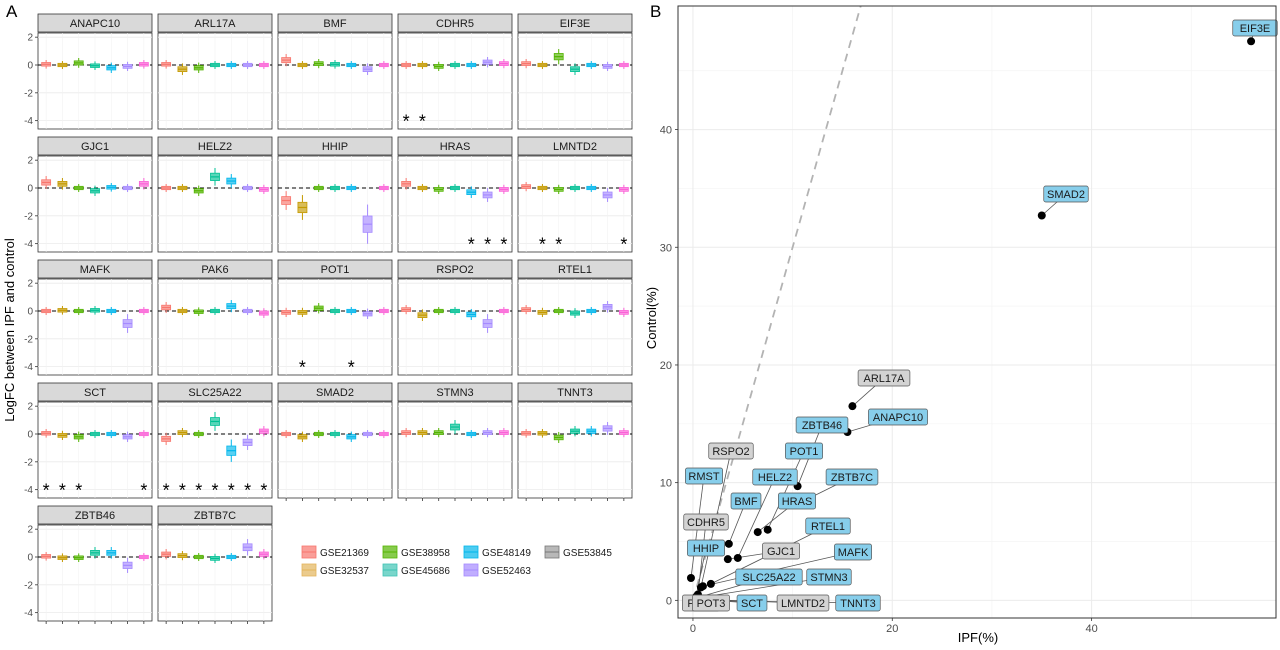 The width and height of the screenshot is (1280, 650). Describe the element at coordinates (781, 551) in the screenshot. I see `scatter-label-gjc1: GJC1` at that location.